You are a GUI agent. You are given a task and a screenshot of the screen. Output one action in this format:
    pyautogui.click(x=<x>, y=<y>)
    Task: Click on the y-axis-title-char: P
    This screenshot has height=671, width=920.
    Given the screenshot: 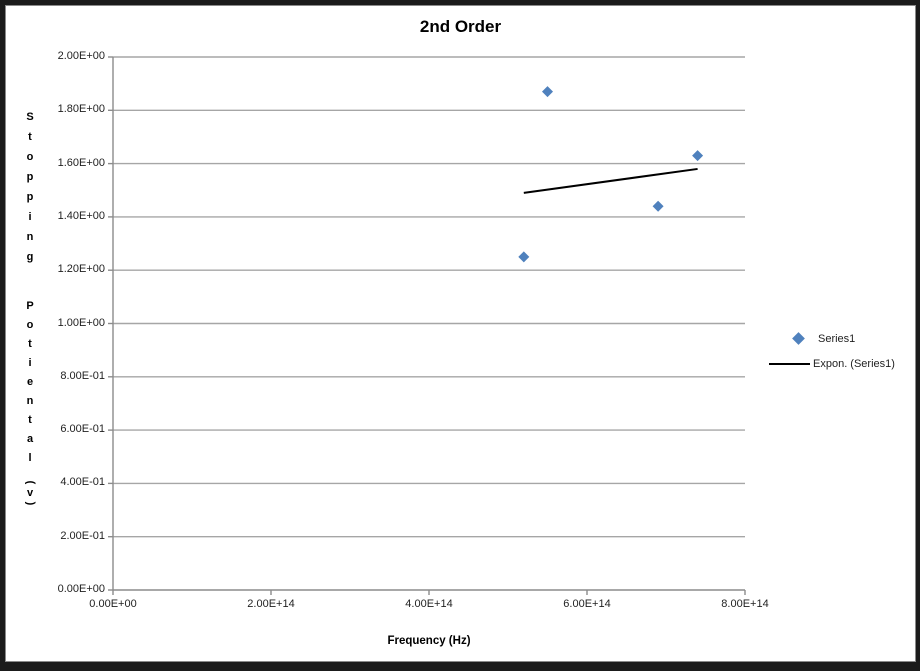 What is the action you would take?
    pyautogui.click(x=30, y=306)
    